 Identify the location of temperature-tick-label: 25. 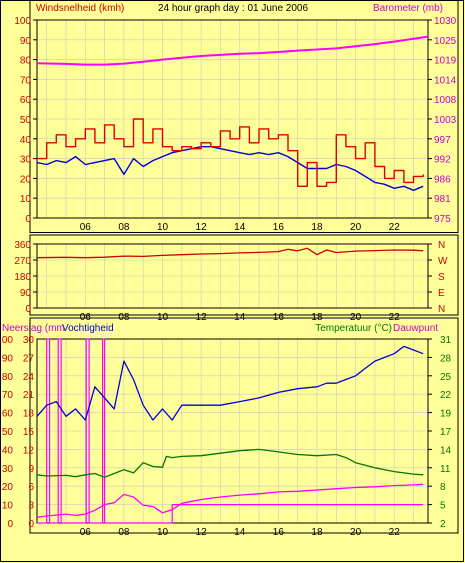
(446, 377).